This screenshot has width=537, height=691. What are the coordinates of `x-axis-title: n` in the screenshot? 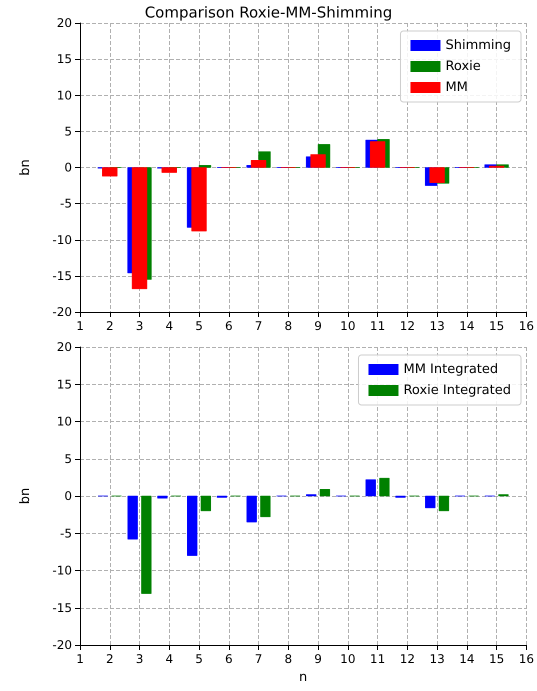 It's located at (303, 677).